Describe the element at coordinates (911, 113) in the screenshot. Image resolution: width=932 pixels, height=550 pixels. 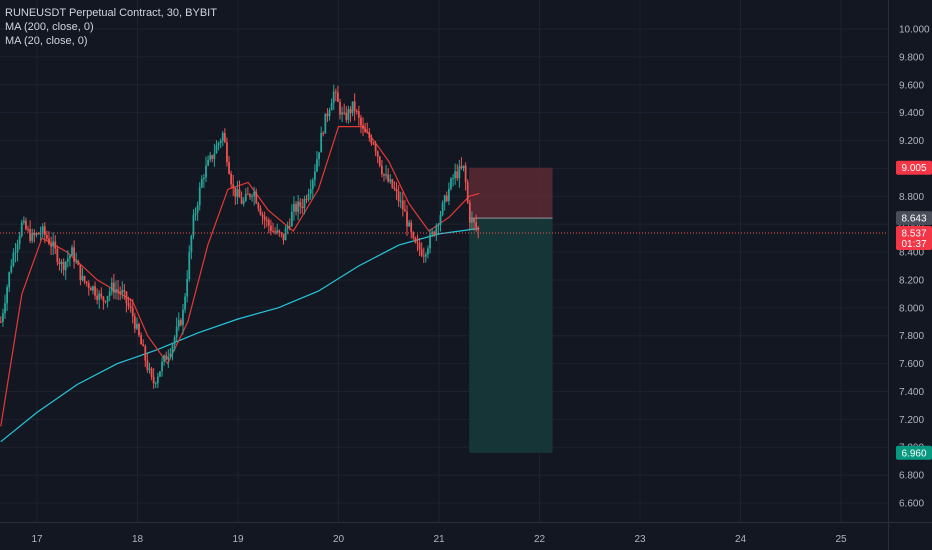
I see `price-tick-label: 9.400` at that location.